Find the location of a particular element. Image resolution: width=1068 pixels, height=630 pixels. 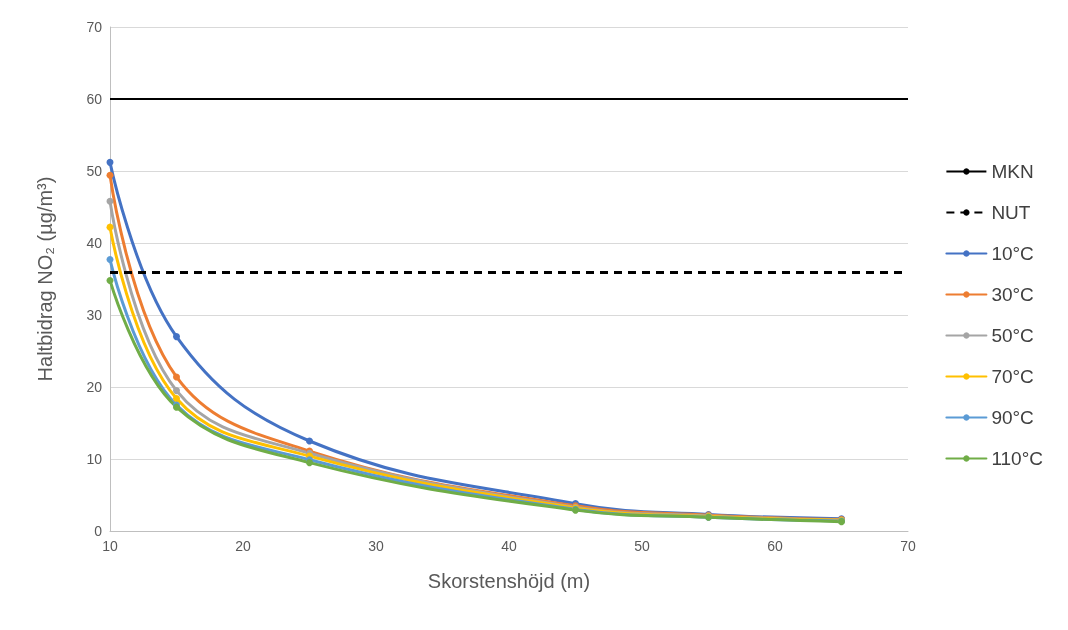

legend-label: MKN is located at coordinates (1012, 171).